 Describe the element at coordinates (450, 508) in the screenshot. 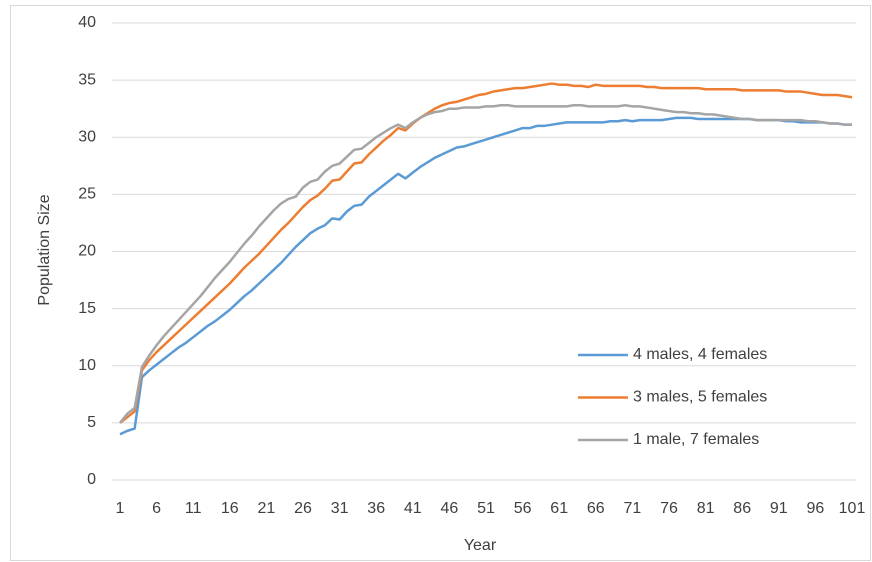

I see `x-tick-label: 46` at that location.